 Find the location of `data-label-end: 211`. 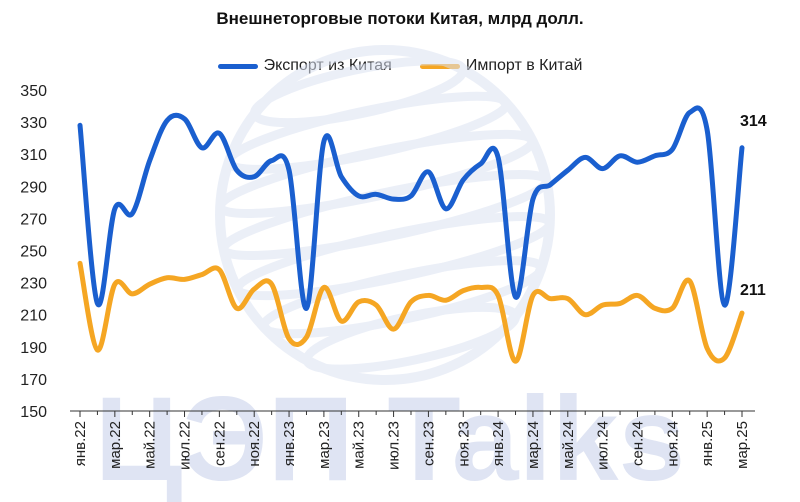

data-label-end: 211 is located at coordinates (753, 290).